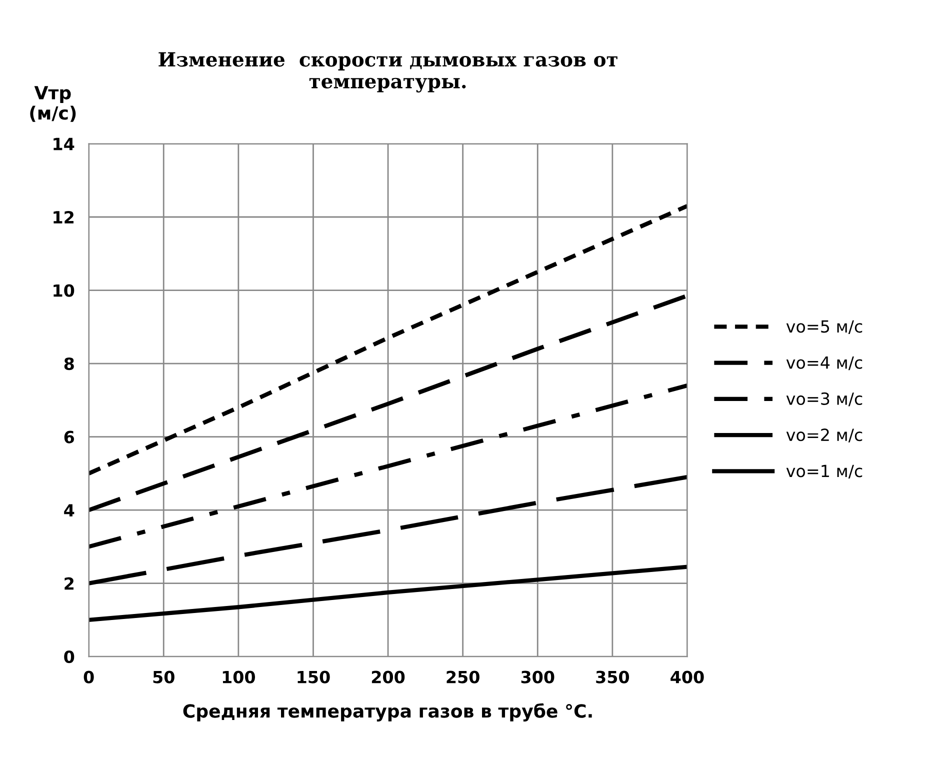  I want to click on x-tick-label: 200, so click(388, 677).